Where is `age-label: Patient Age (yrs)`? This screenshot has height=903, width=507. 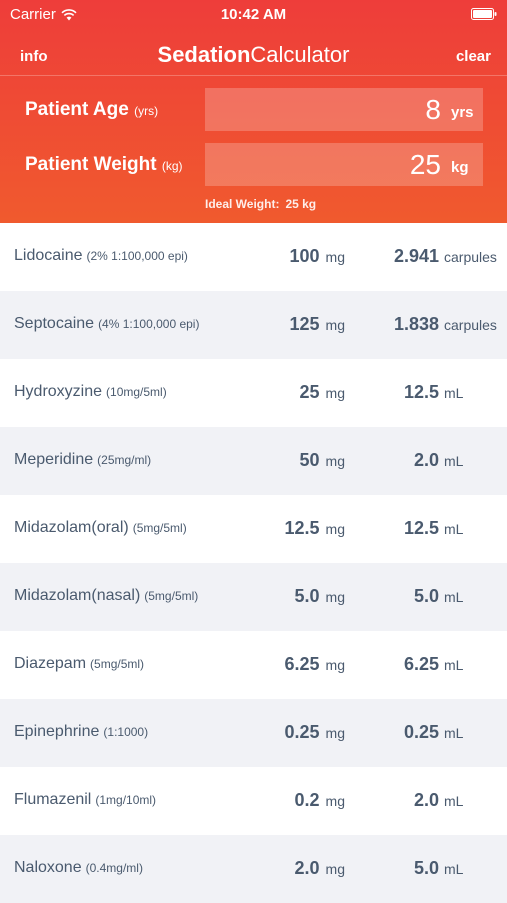 age-label: Patient Age (yrs) is located at coordinates (91, 110).